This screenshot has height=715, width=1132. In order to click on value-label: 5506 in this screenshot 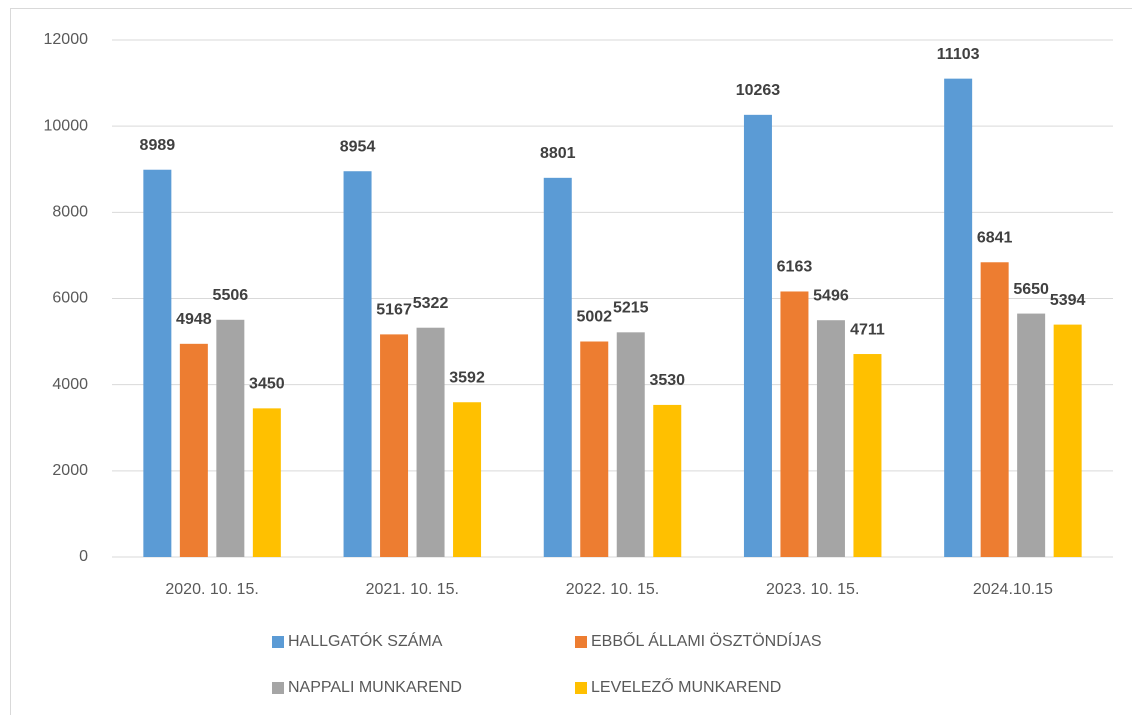, I will do `click(231, 295)`.